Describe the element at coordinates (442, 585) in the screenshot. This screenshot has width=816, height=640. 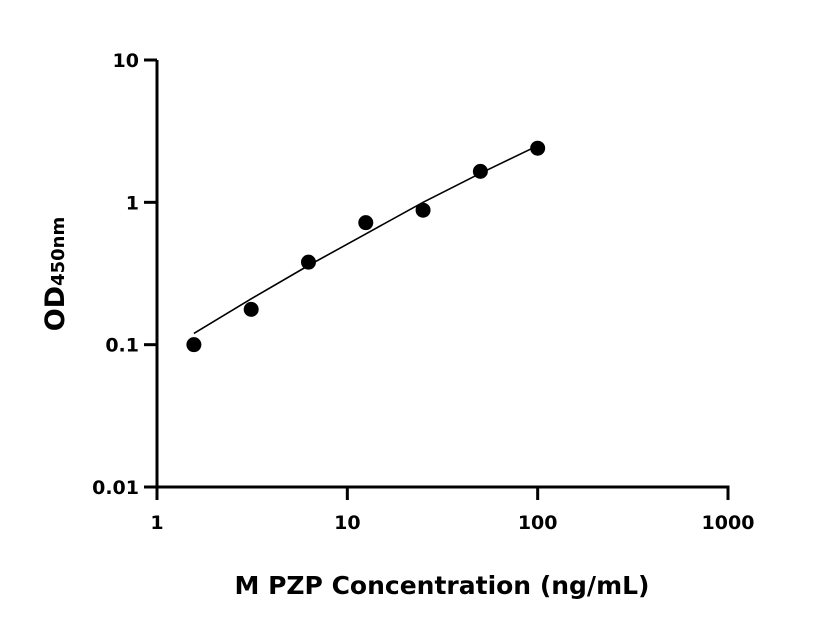
I see `x-axis-label: M PZP Concentration (ng/mL)` at that location.